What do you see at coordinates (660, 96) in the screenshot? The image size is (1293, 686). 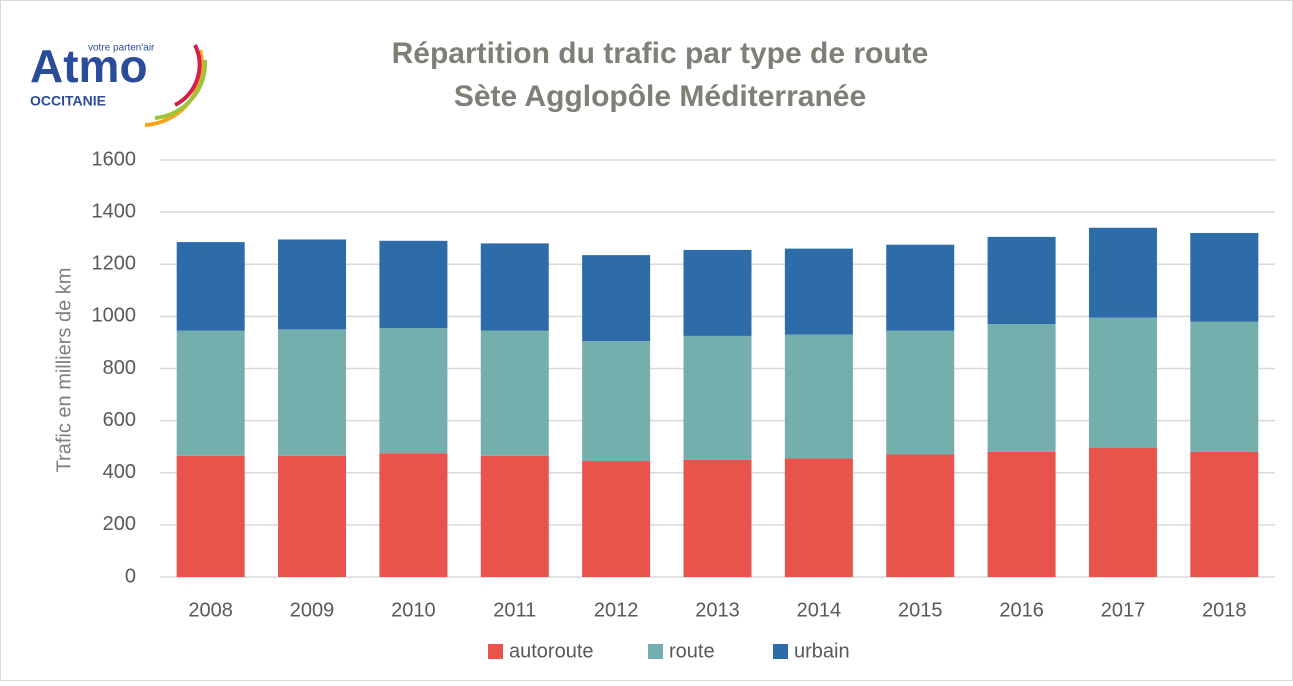 I see `chart-subtitle: Sète Agglopôle Méditerranée` at bounding box center [660, 96].